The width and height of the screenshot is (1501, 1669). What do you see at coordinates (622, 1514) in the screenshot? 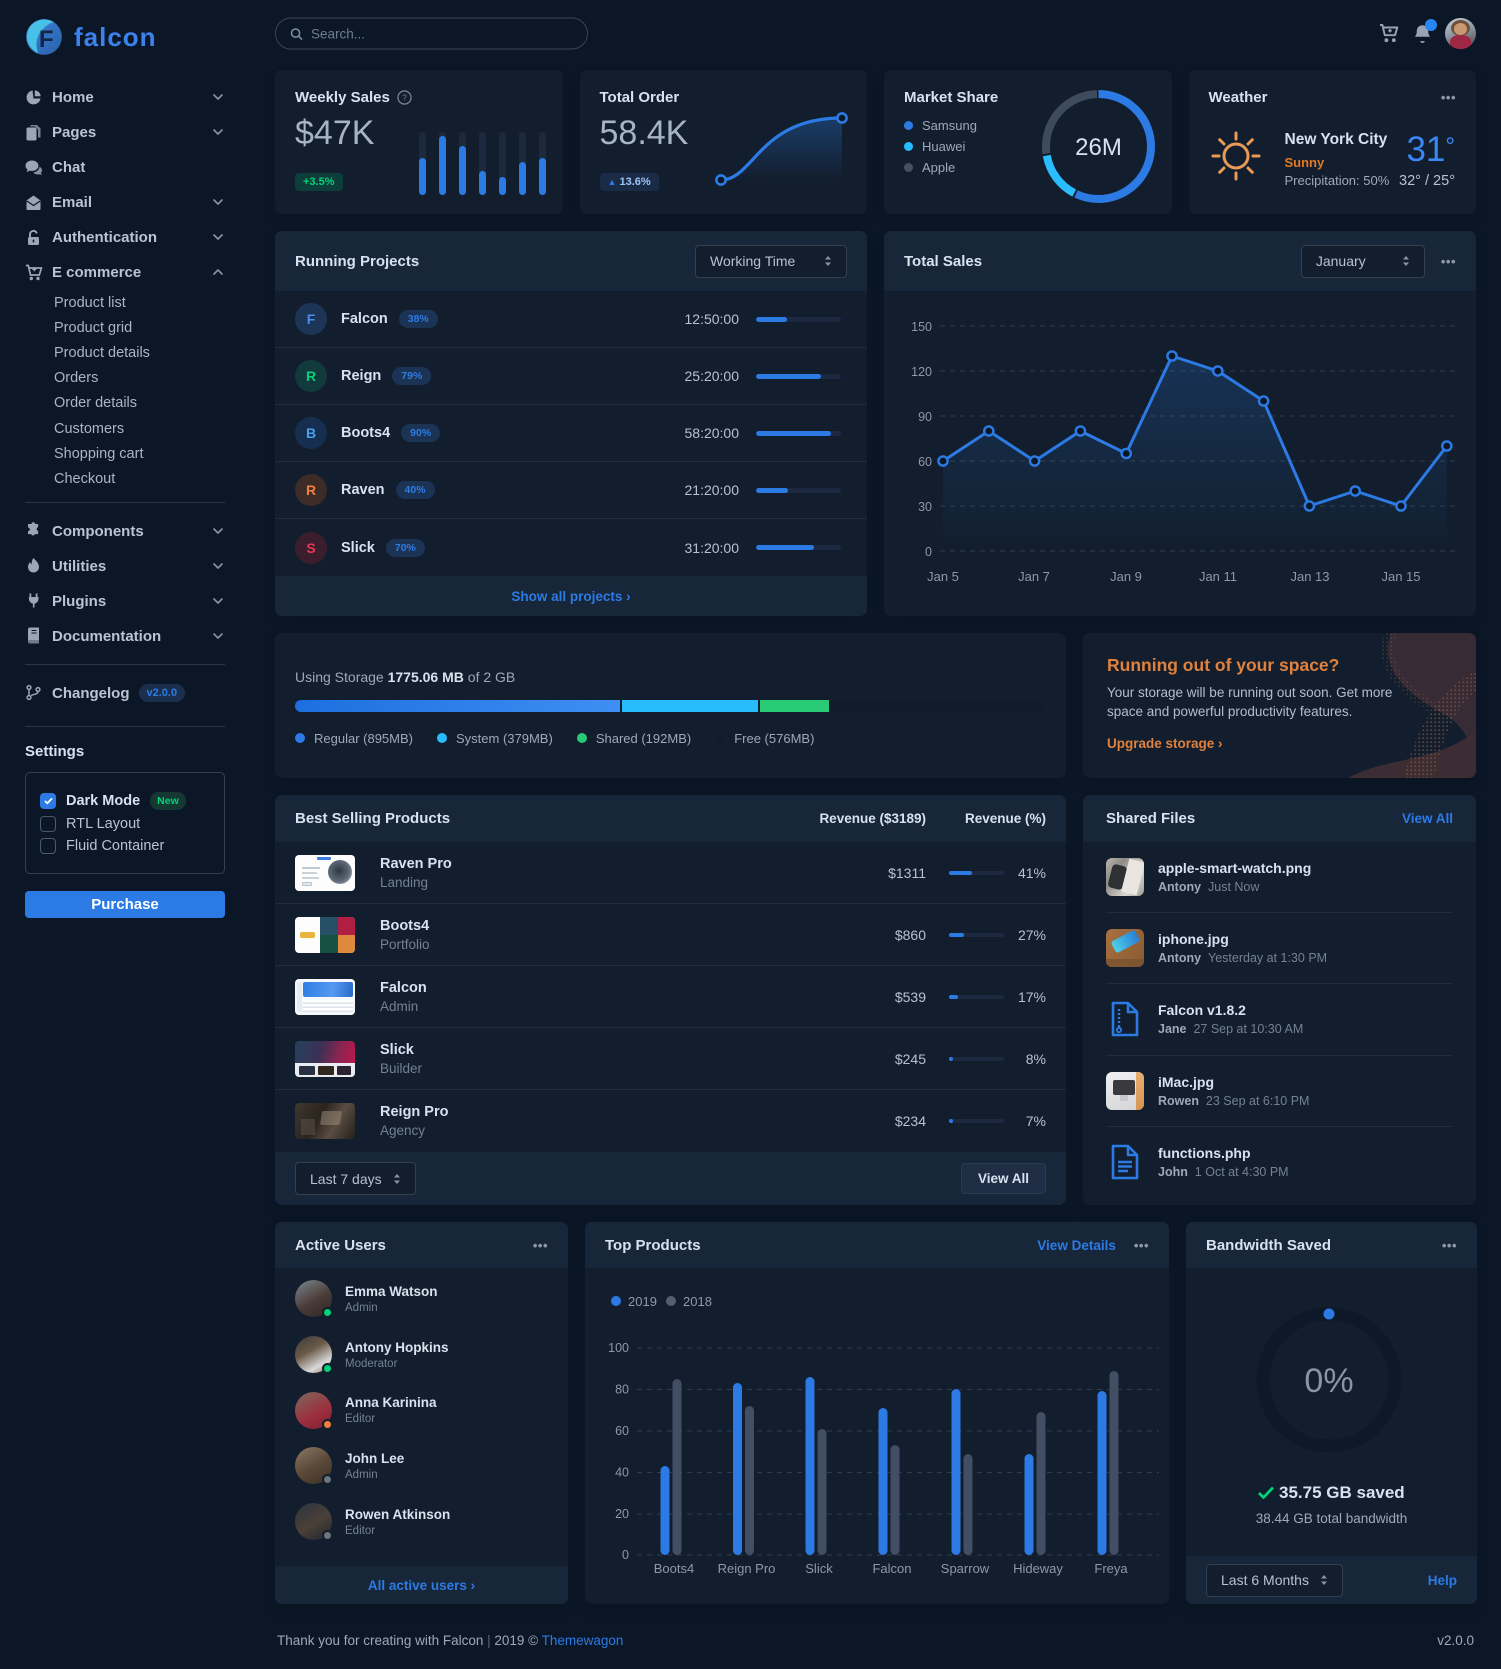
I see `svg-text: 20` at bounding box center [622, 1514].